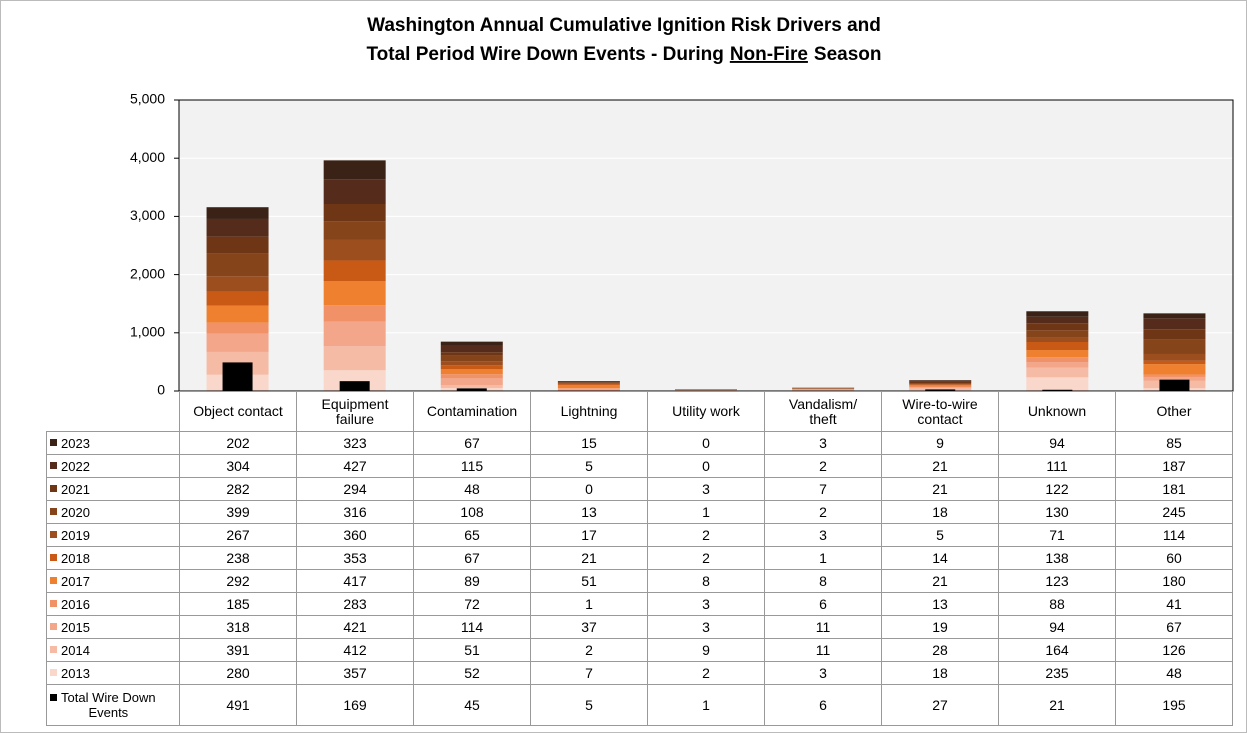  What do you see at coordinates (769, 54) in the screenshot?
I see `title-part: Non-Fire` at bounding box center [769, 54].